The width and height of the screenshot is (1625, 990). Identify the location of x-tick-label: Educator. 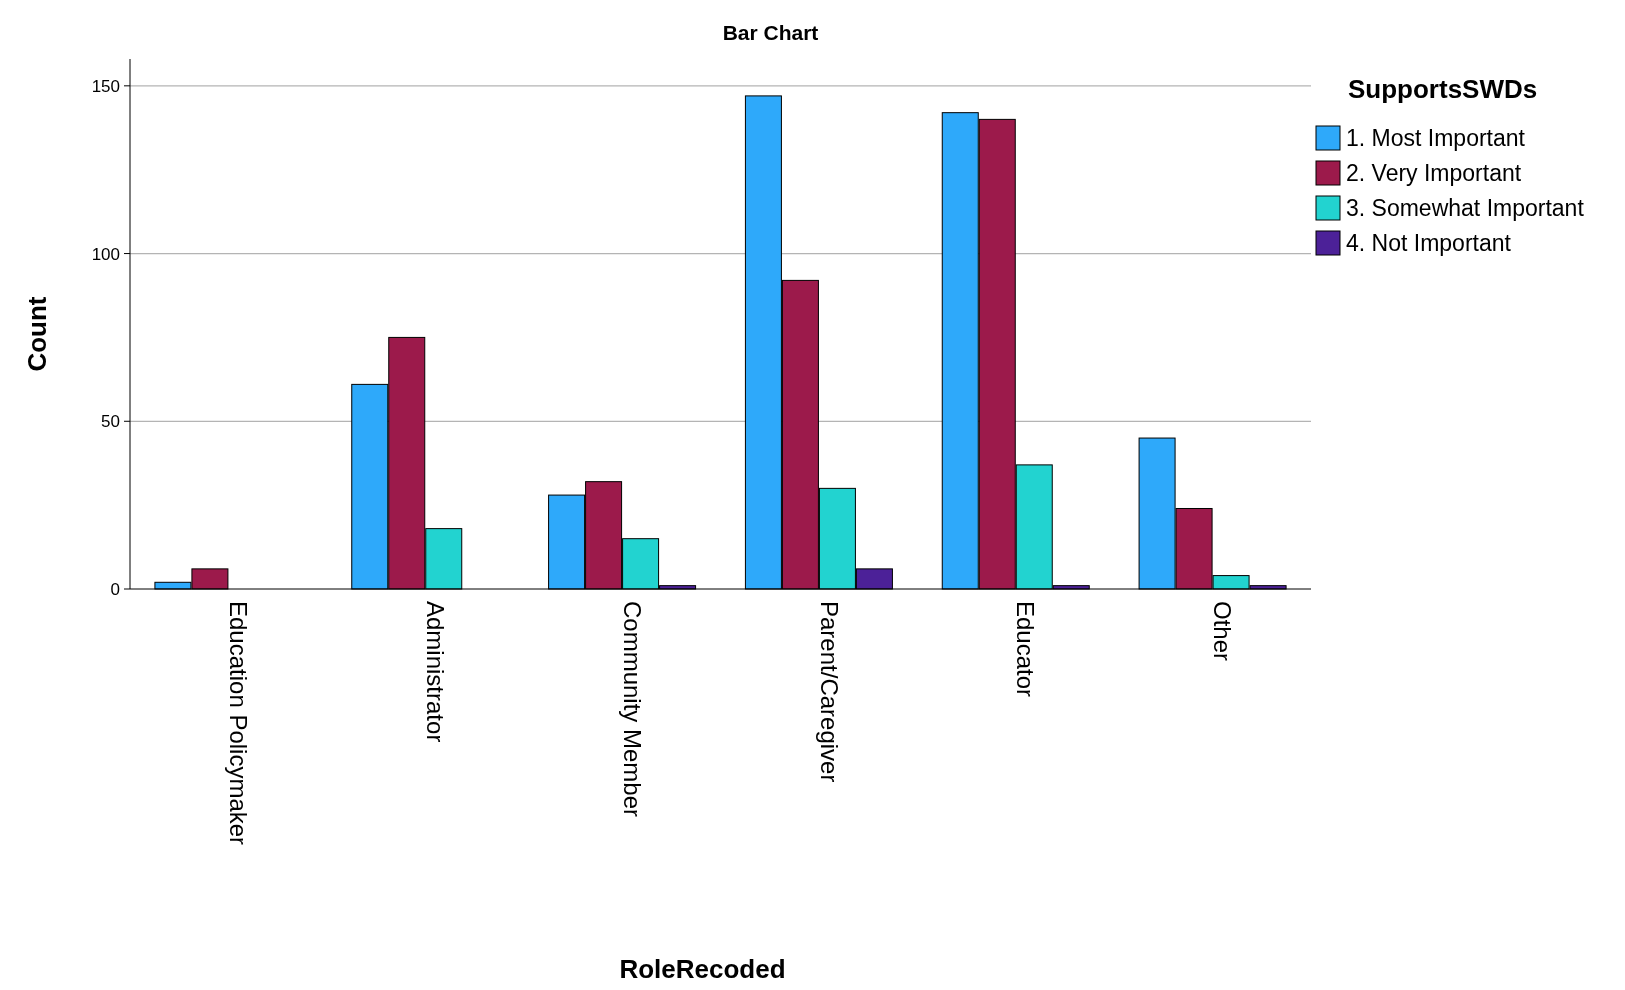
(1026, 649).